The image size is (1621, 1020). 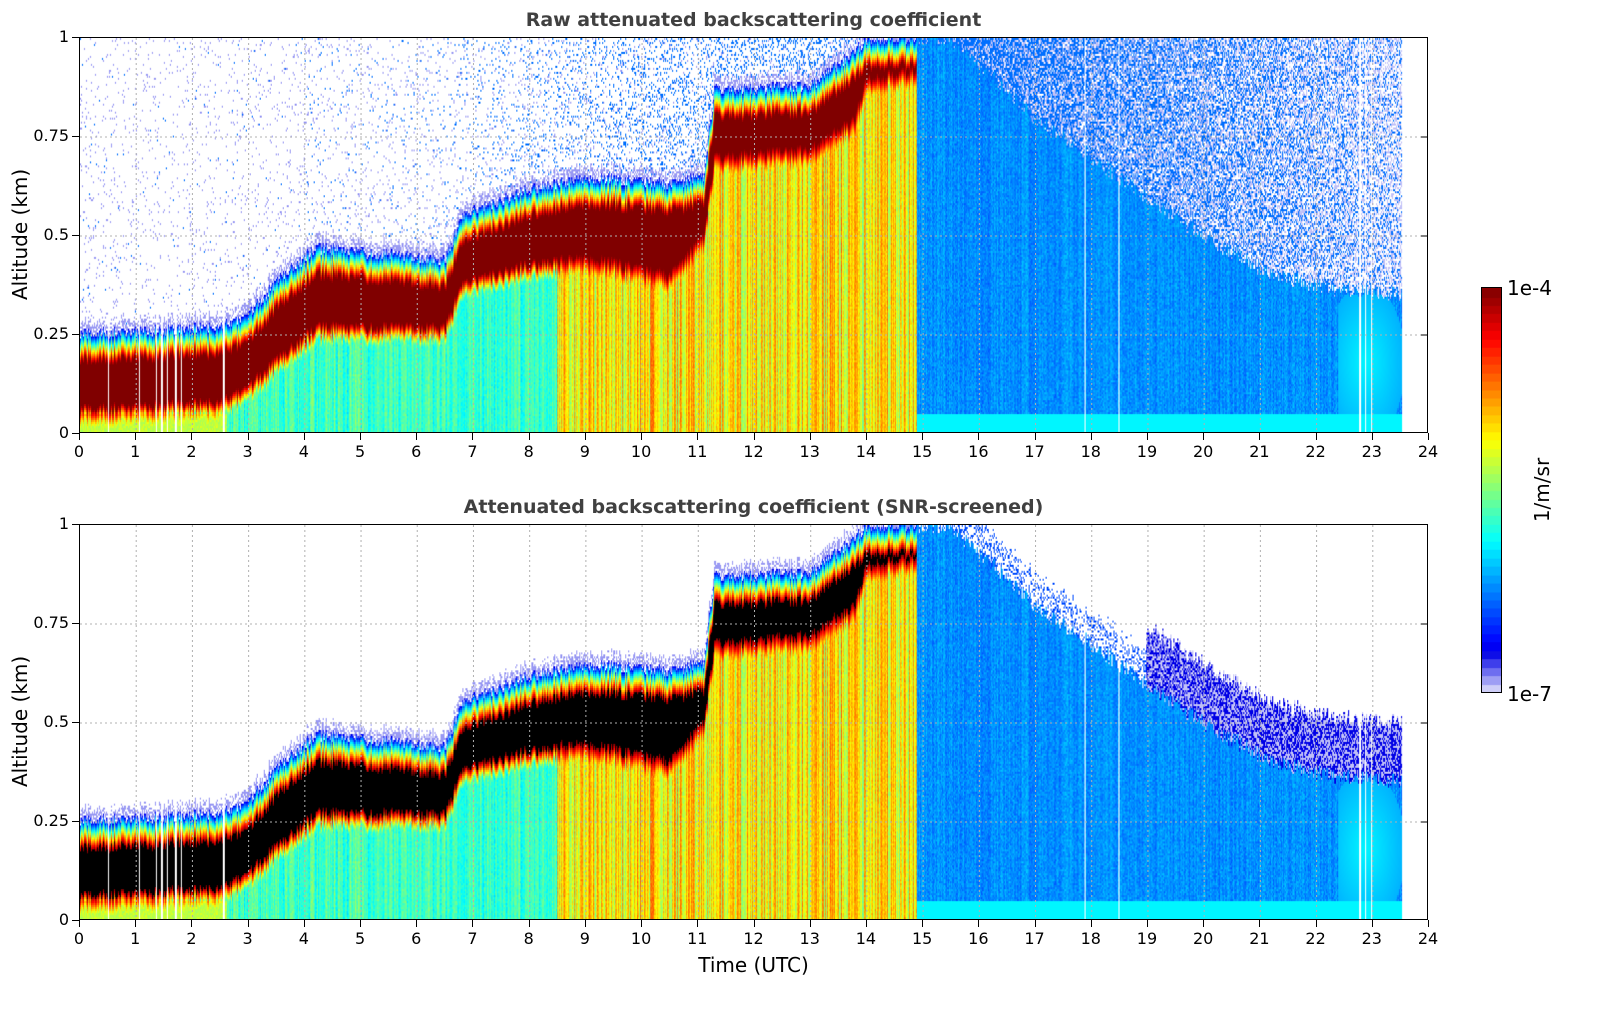 What do you see at coordinates (1034, 938) in the screenshot?
I see `x-tick-label: 17` at bounding box center [1034, 938].